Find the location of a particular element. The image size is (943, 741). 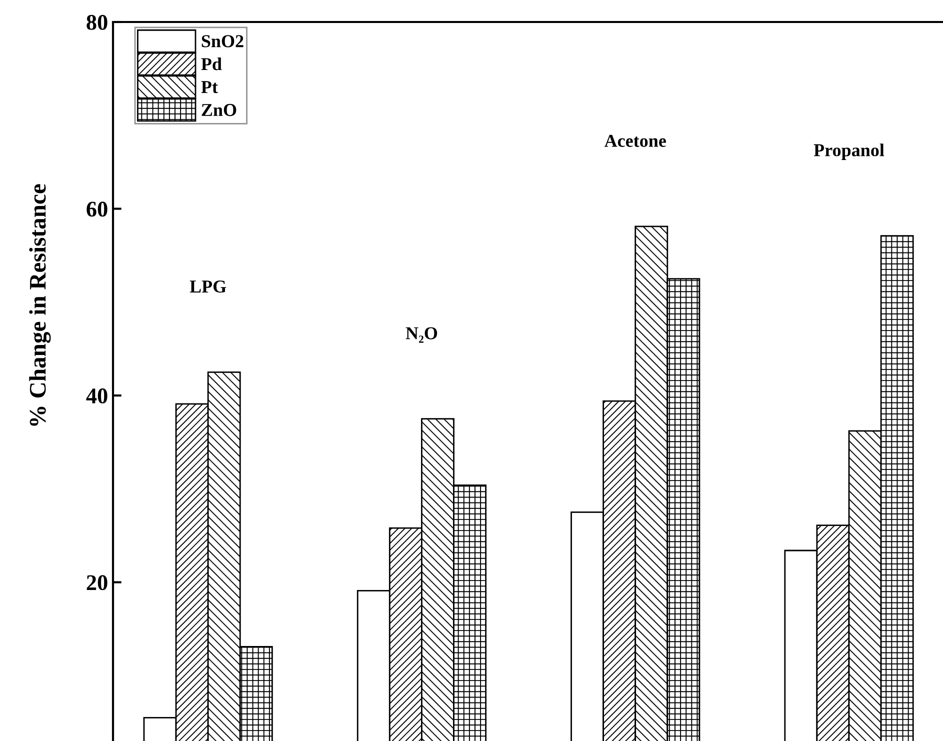

y-tick-label: 40 is located at coordinates (97, 396).